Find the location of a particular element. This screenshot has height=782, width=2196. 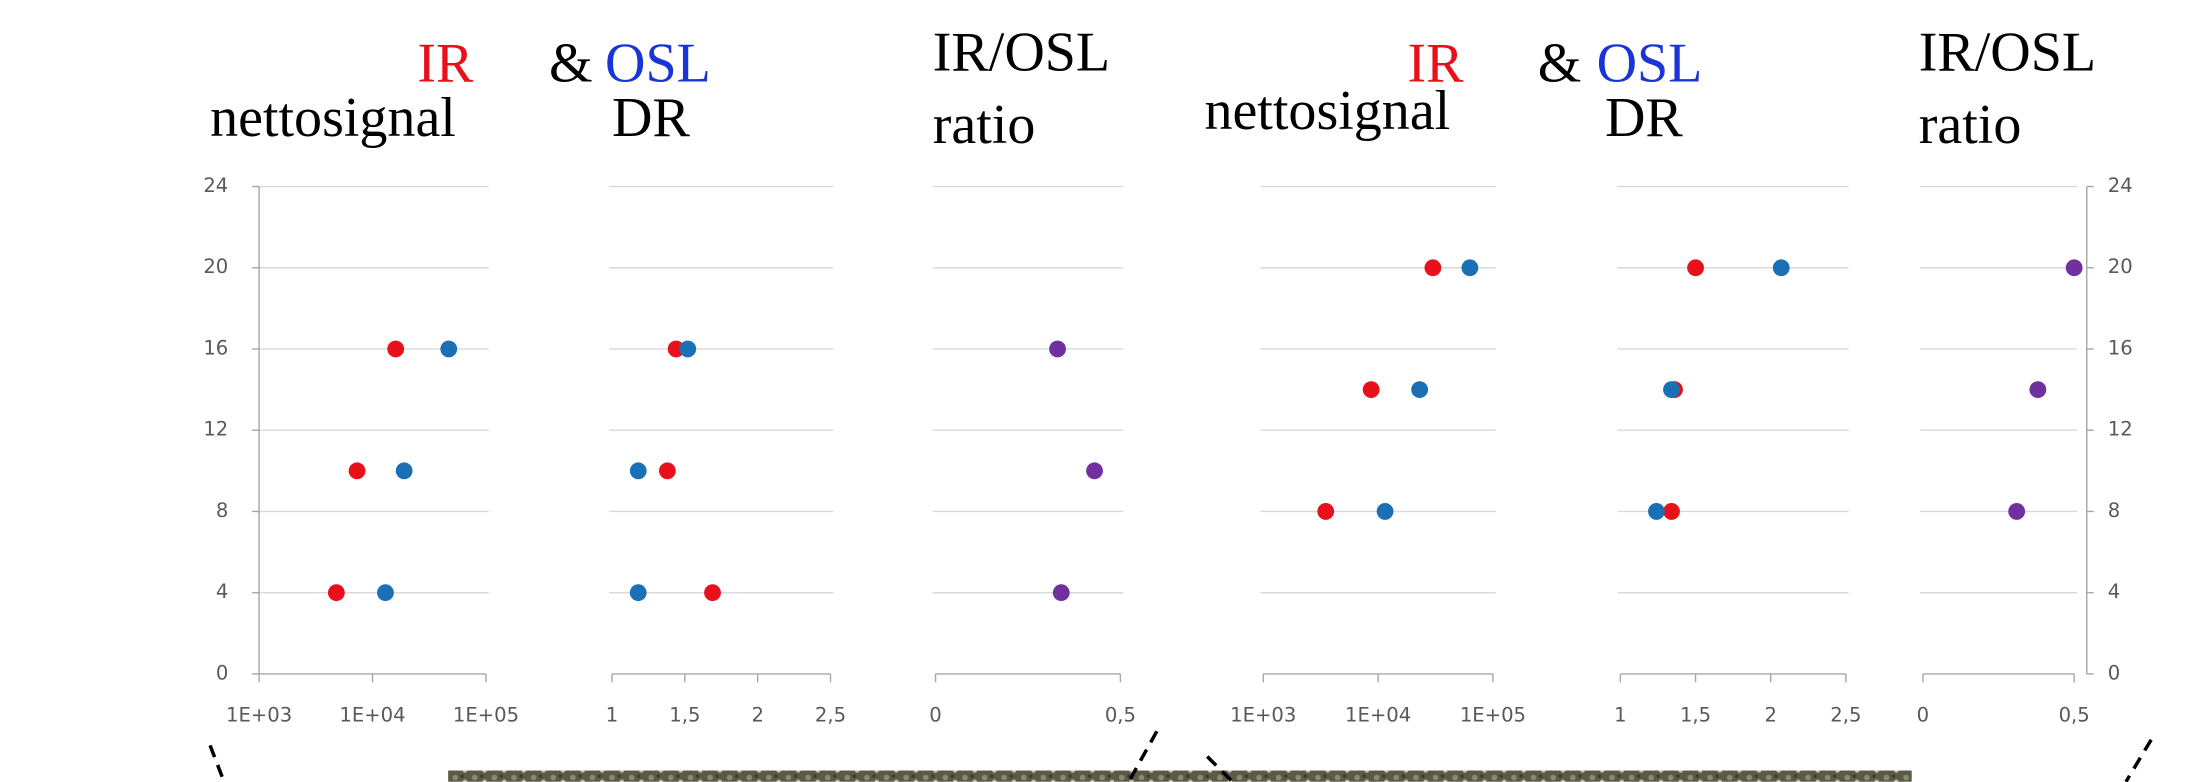

photo-strip is located at coordinates (1180, 776).